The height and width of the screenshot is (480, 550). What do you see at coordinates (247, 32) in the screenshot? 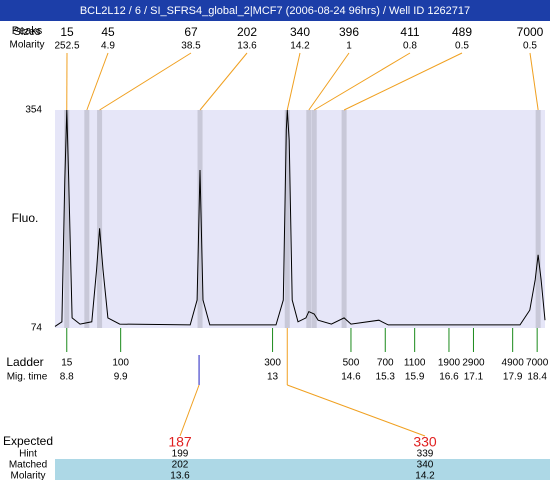
I see `peak-size: 202` at bounding box center [247, 32].